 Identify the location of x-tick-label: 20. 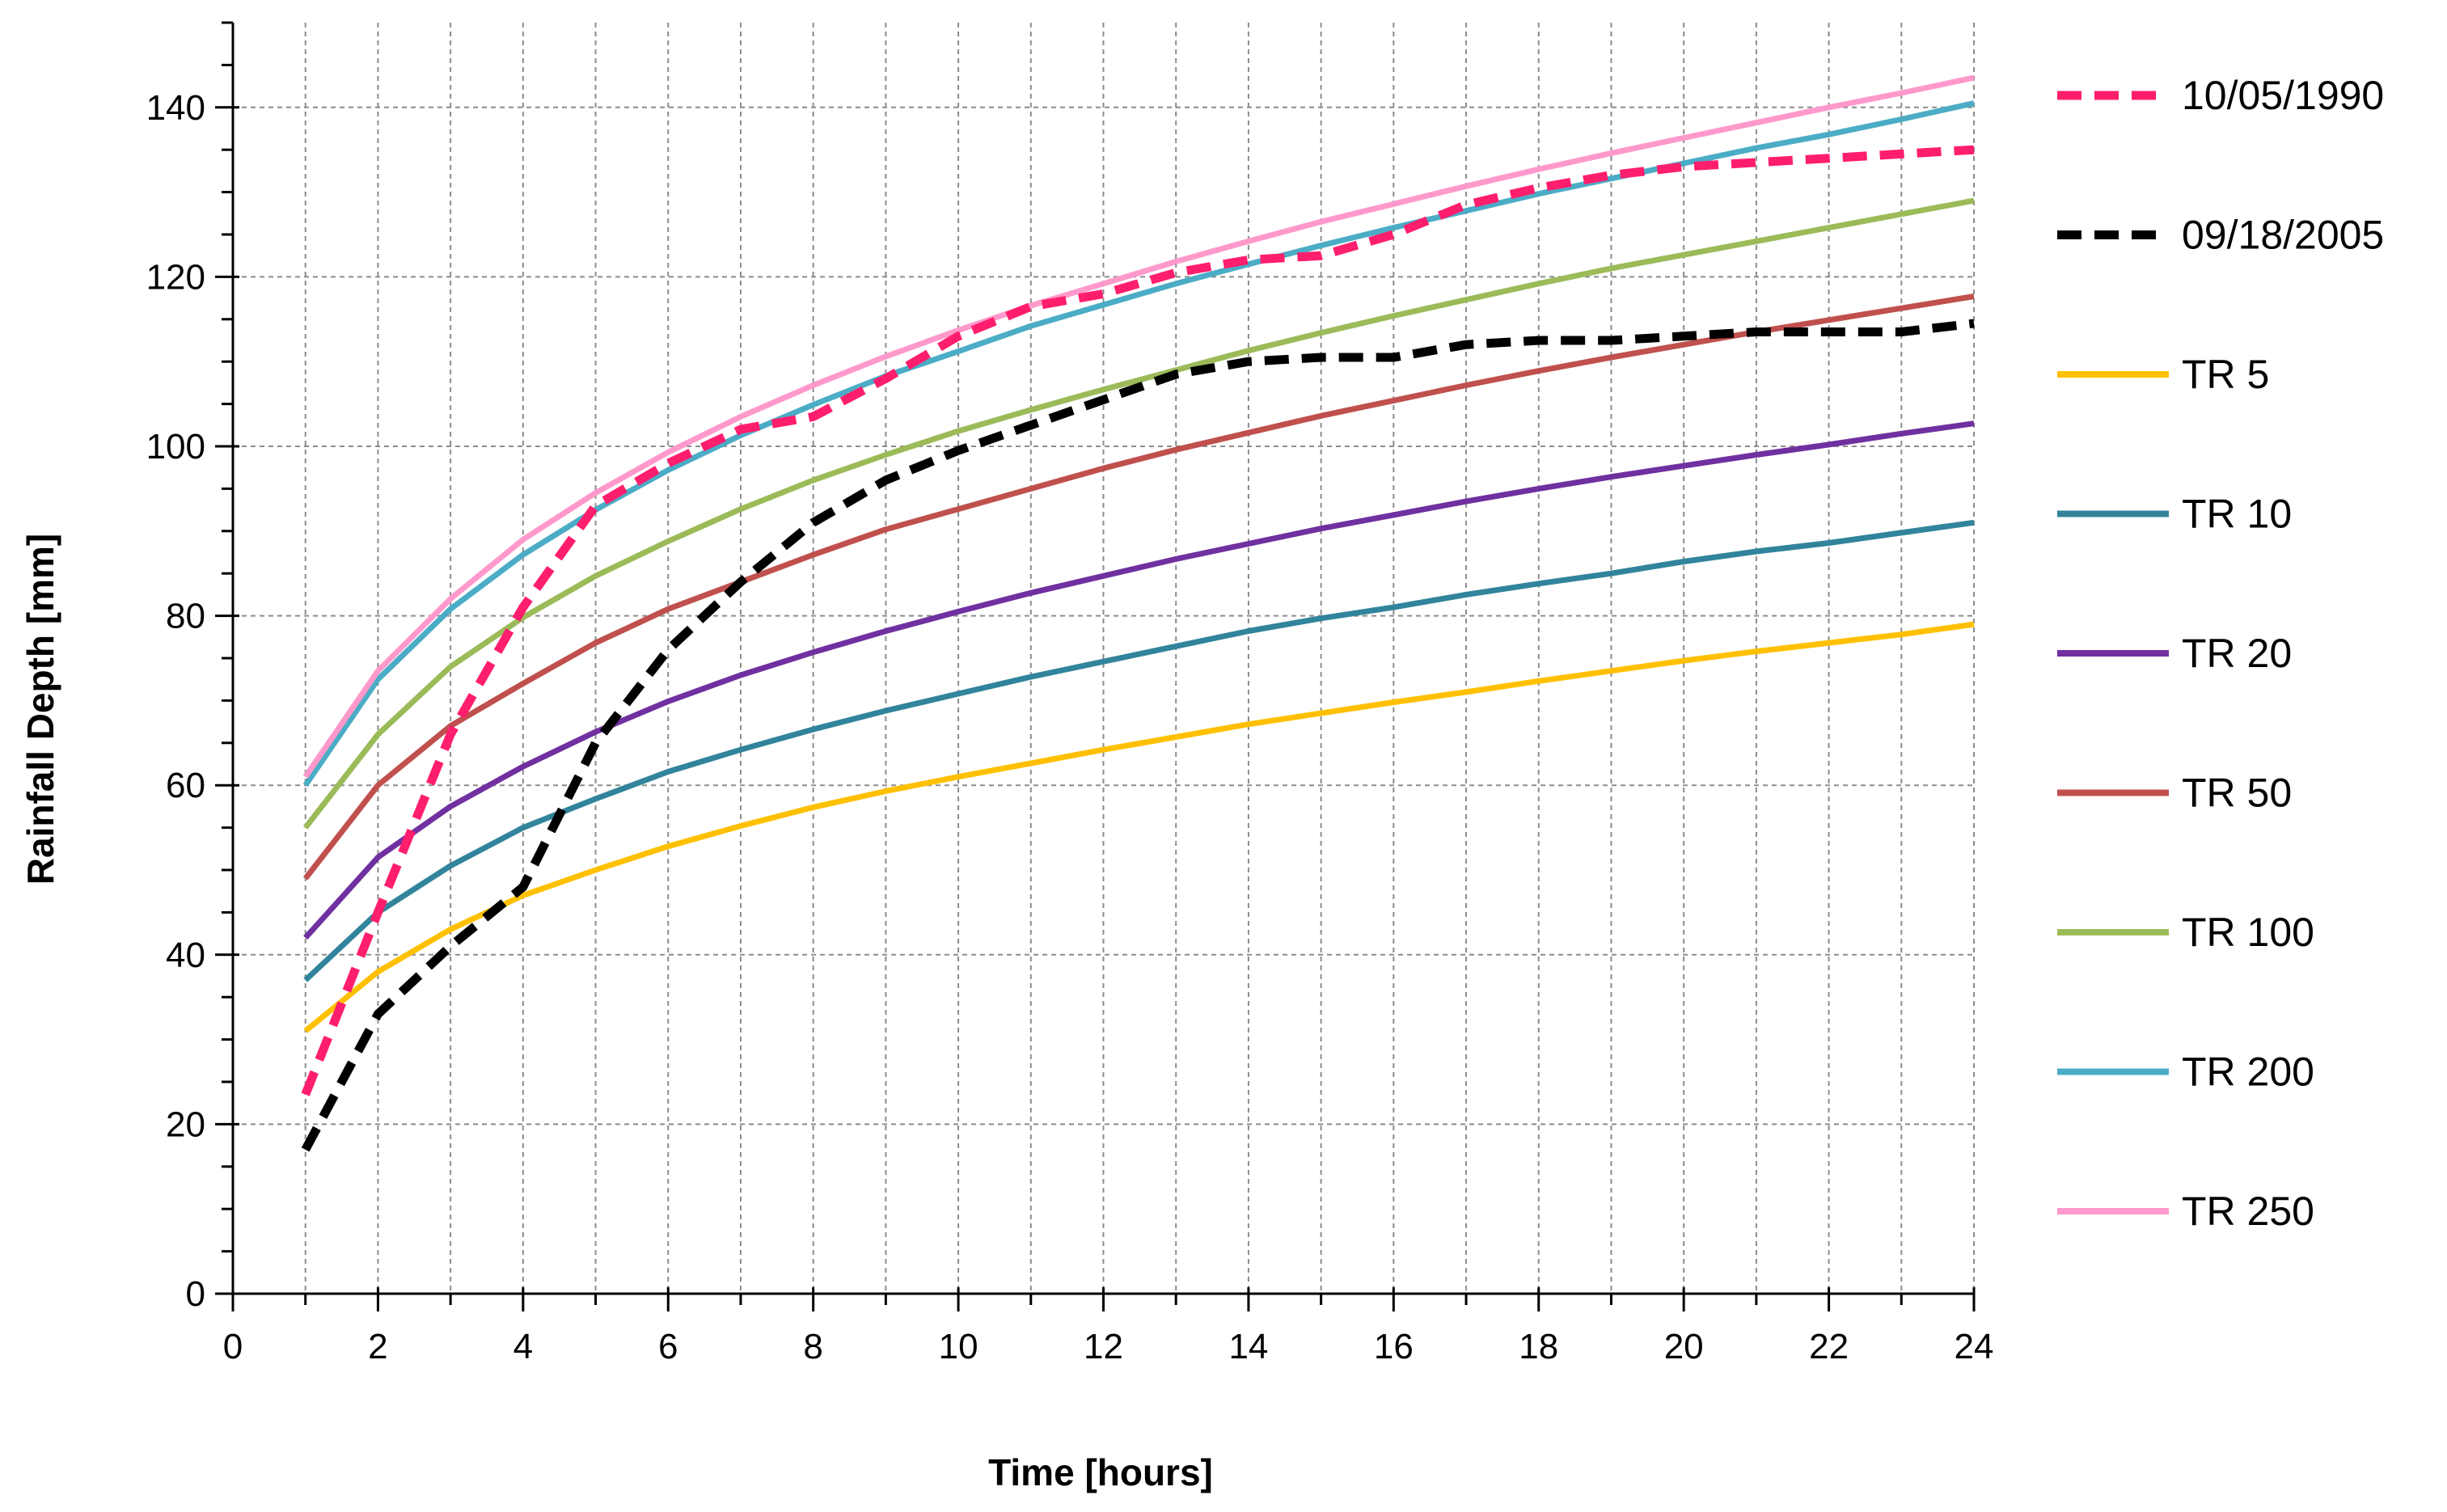
(1684, 1346).